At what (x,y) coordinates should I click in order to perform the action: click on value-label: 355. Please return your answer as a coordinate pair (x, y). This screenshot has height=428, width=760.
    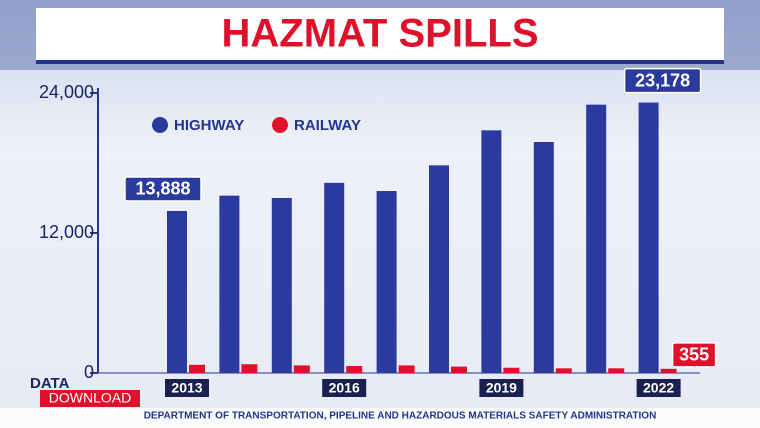
    Looking at the image, I should click on (694, 355).